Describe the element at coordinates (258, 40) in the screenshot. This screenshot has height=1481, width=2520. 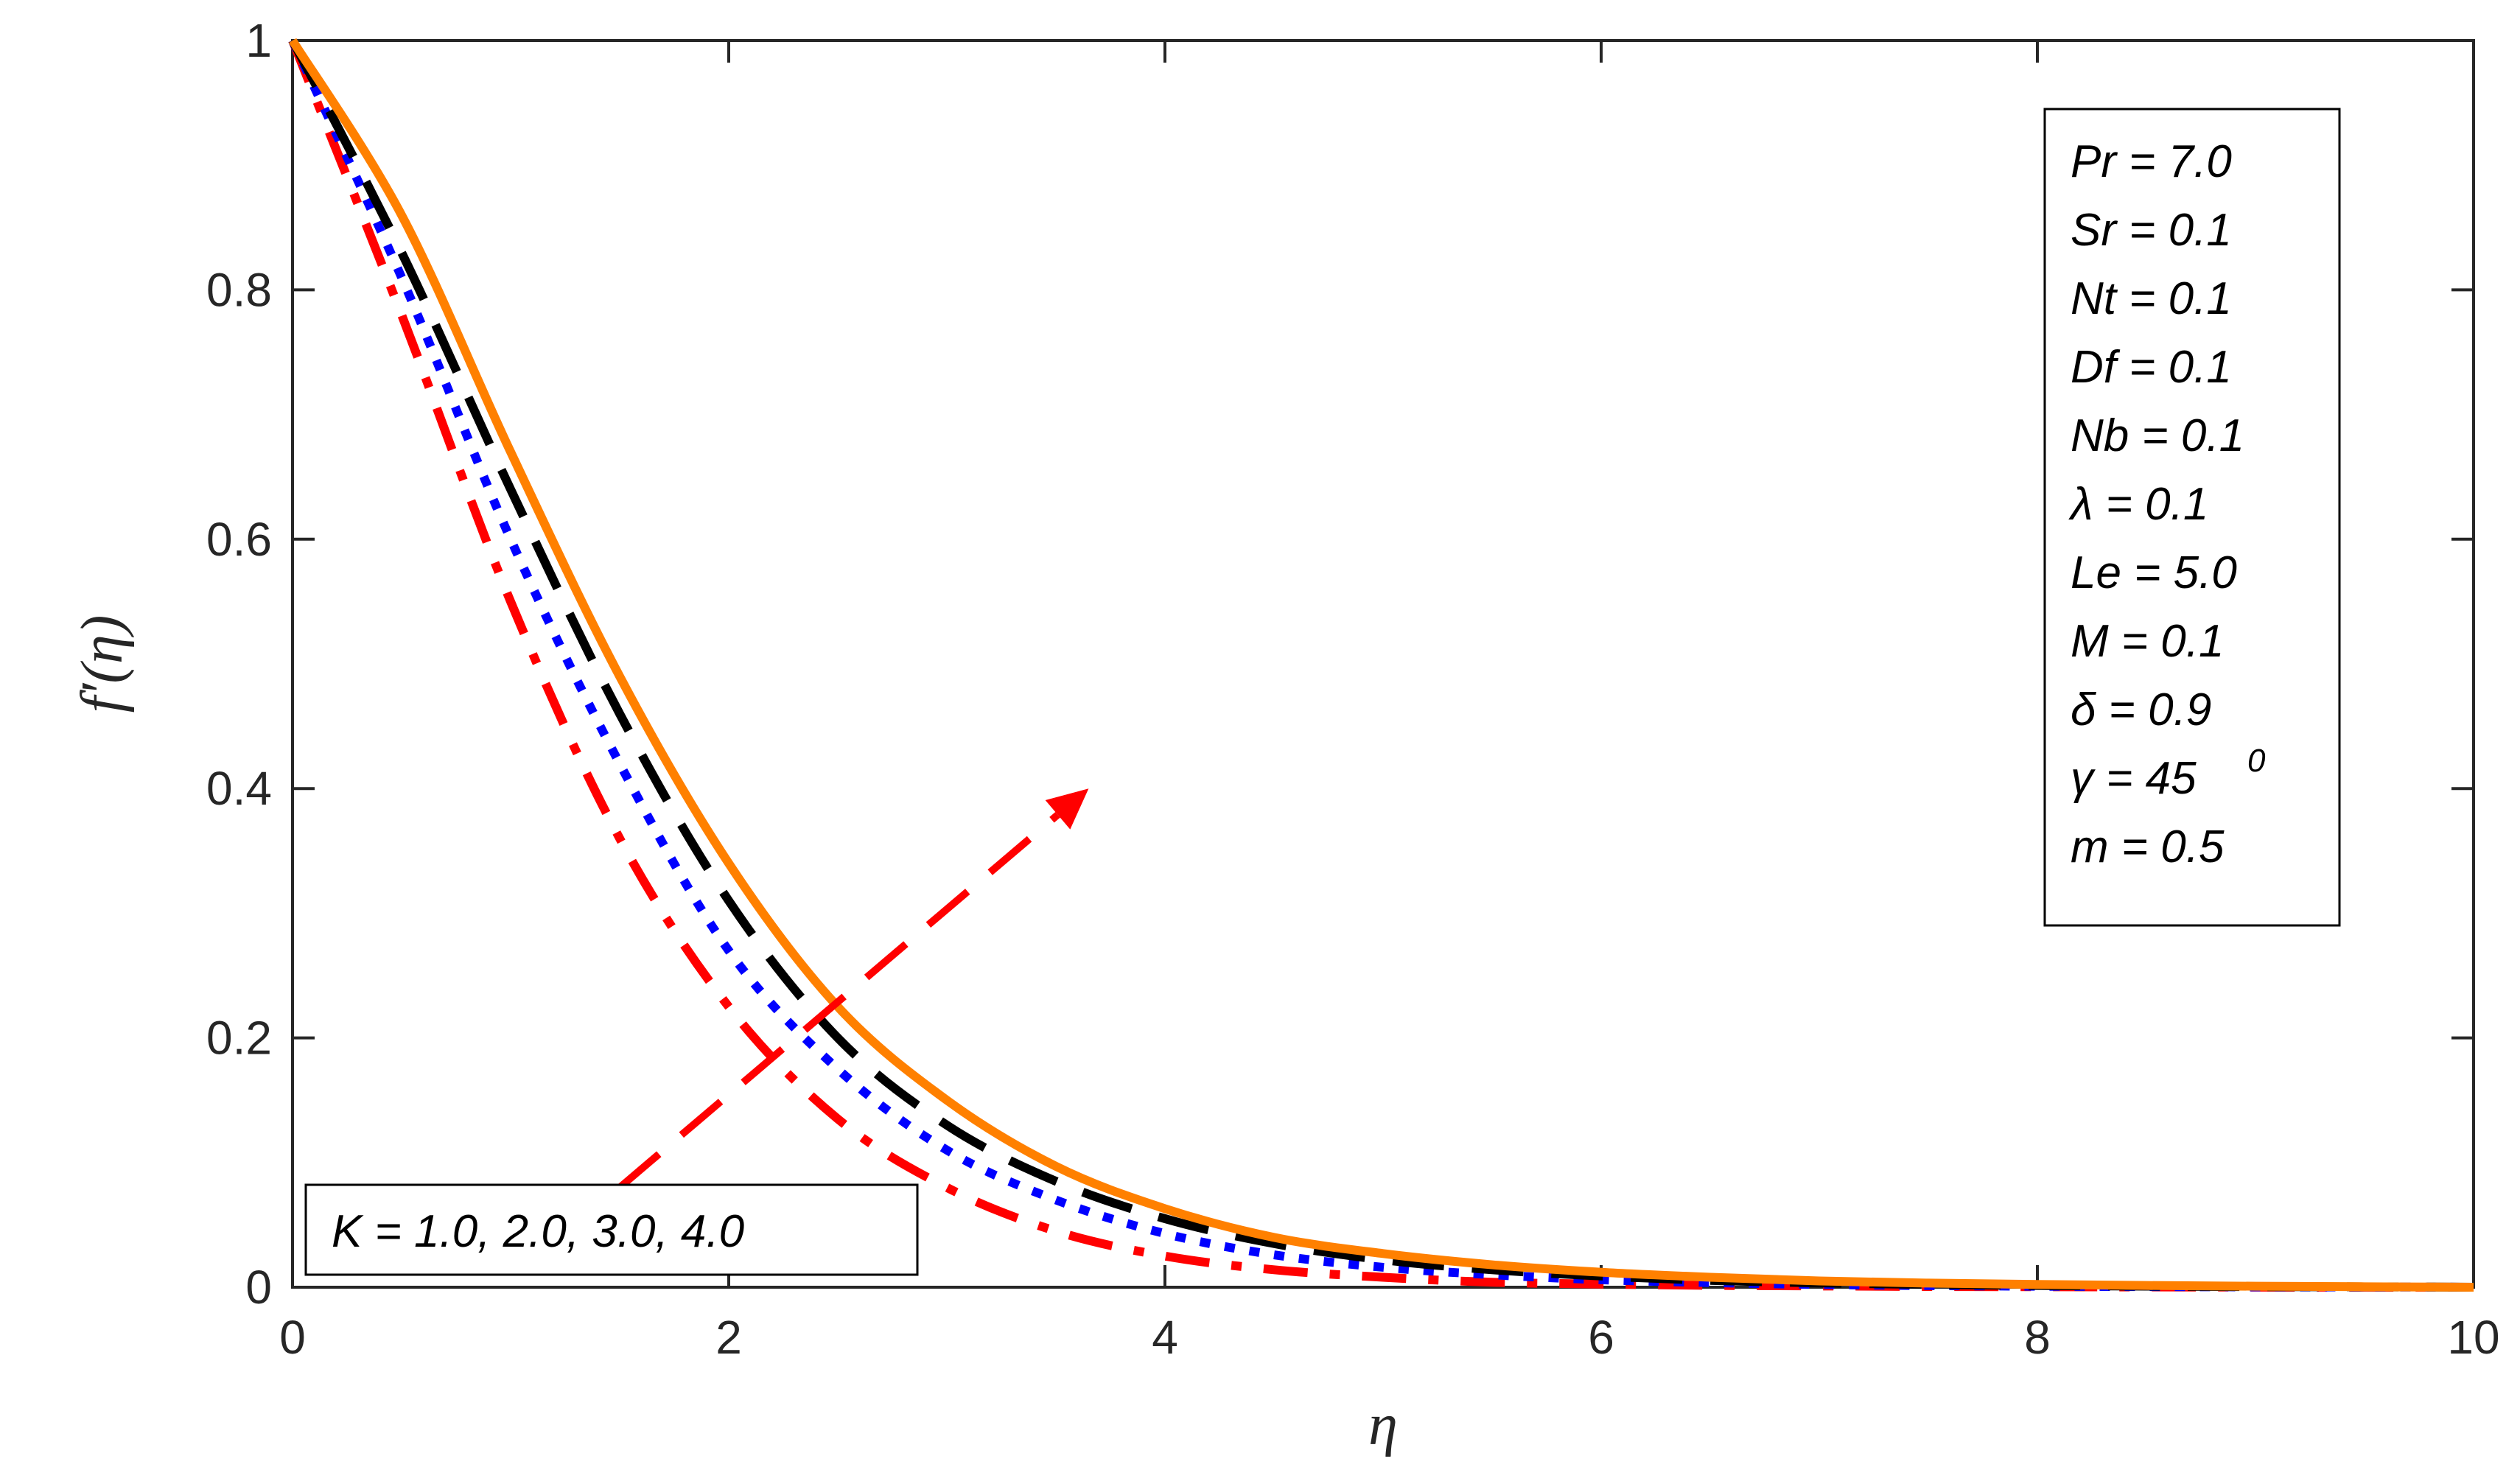
I see `y-tick-label: 1` at that location.